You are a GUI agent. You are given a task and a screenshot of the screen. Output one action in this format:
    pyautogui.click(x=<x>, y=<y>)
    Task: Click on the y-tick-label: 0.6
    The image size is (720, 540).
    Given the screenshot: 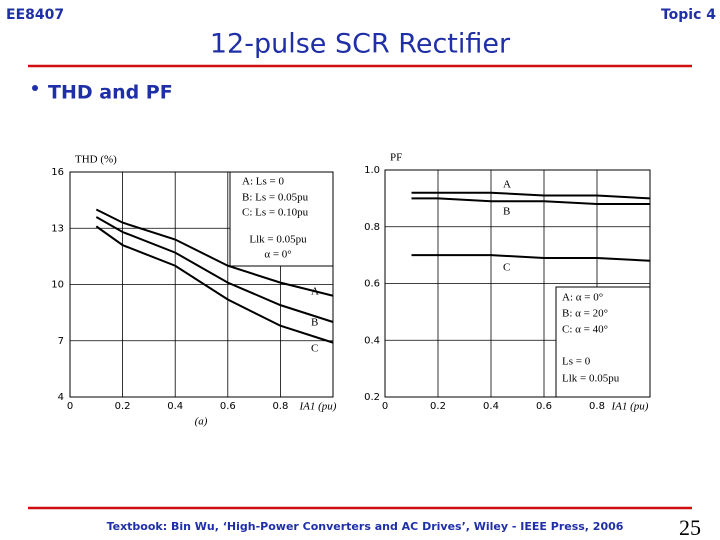 What is the action you would take?
    pyautogui.click(x=372, y=284)
    